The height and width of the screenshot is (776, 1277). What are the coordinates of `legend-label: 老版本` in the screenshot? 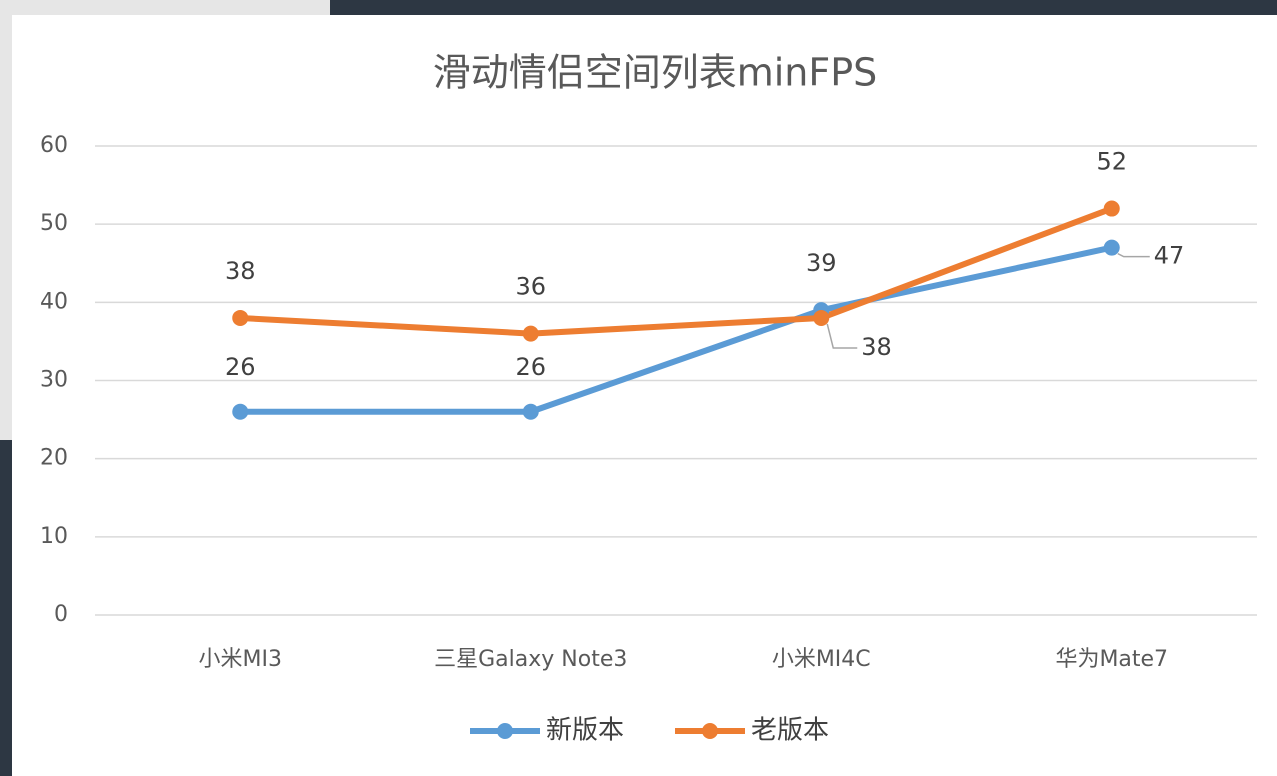 It's located at (790, 731).